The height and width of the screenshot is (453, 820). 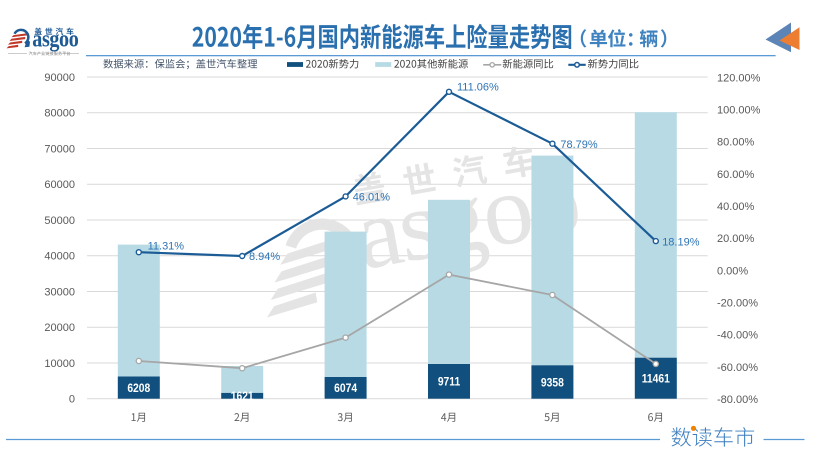 What do you see at coordinates (736, 239) in the screenshot?
I see `svg-text: 20.00%` at bounding box center [736, 239].